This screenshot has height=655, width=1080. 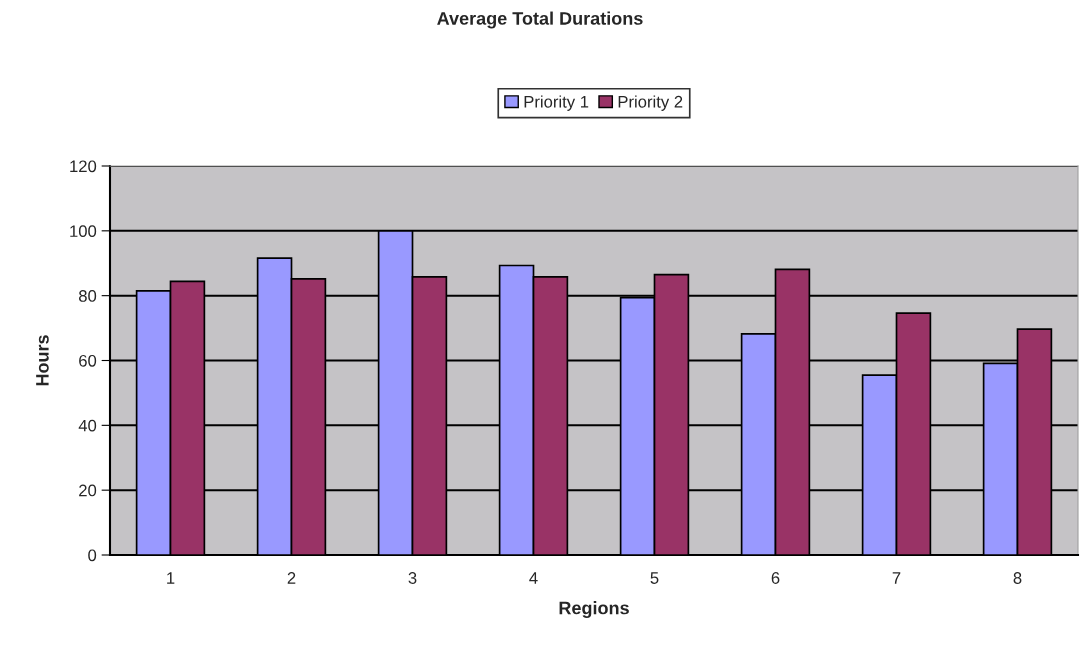 I want to click on y-tick-label: 120, so click(x=83, y=166).